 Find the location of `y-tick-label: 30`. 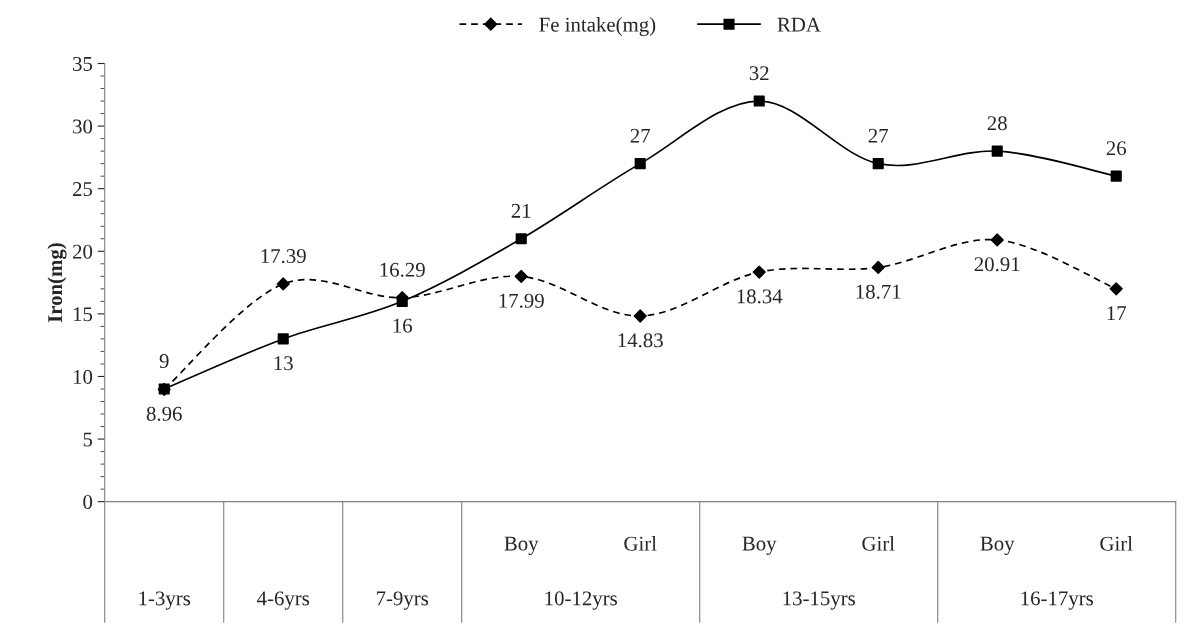

y-tick-label: 30 is located at coordinates (83, 126).